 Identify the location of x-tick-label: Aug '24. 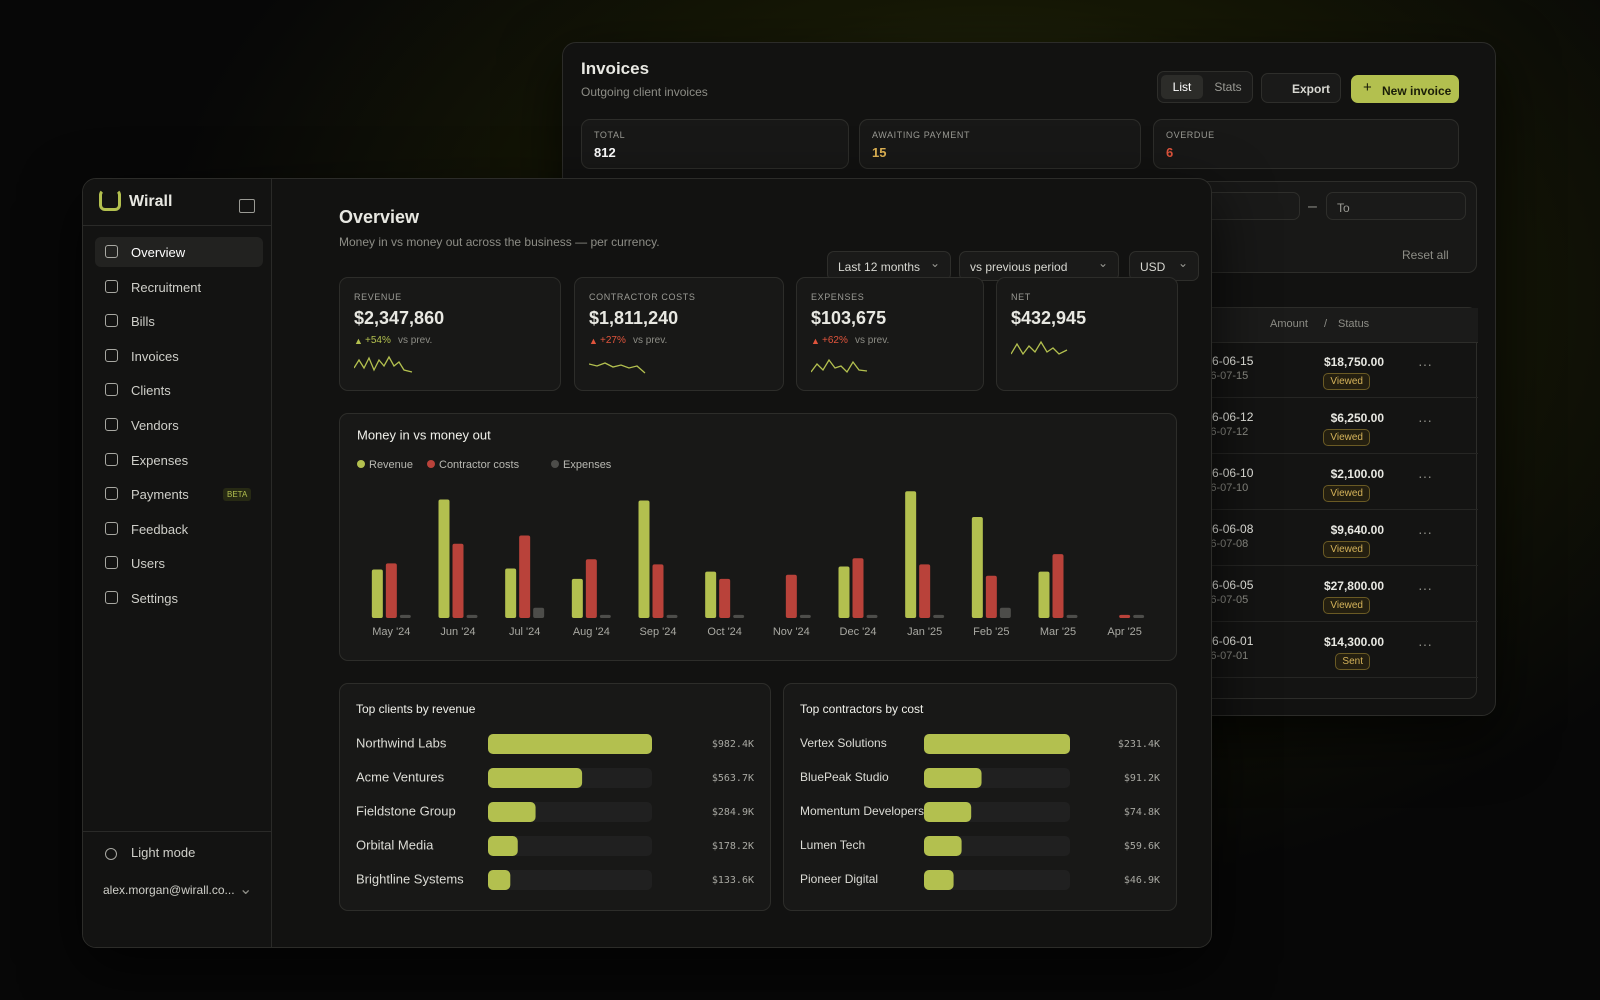
(591, 632).